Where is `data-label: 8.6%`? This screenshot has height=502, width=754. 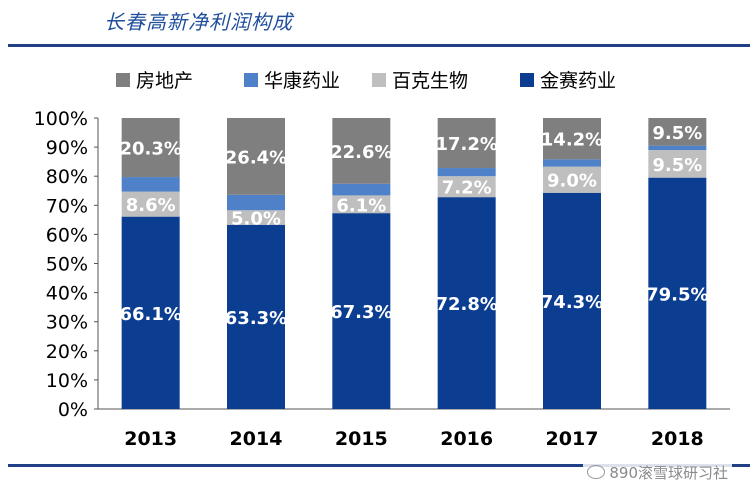
data-label: 8.6% is located at coordinates (151, 205).